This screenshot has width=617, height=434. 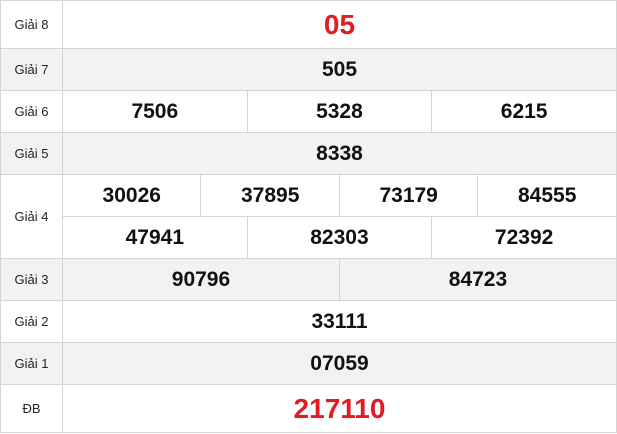 I want to click on prize-number: 7506, so click(x=155, y=111).